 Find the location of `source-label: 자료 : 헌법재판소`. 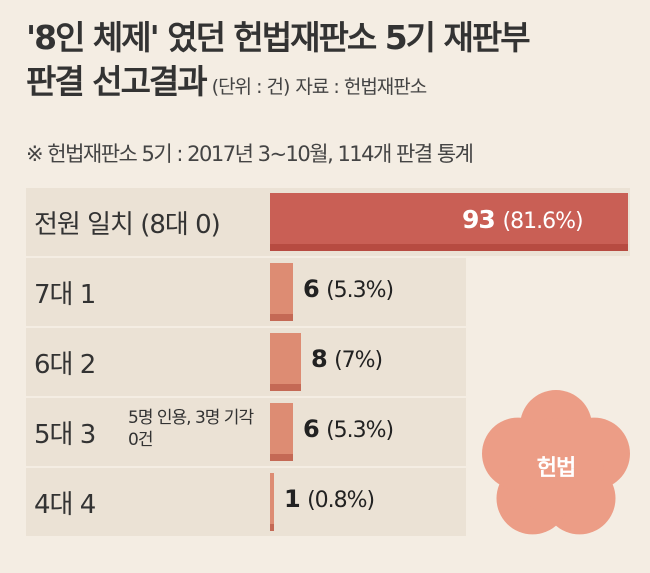

source-label: 자료 : 헌법재판소 is located at coordinates (361, 87).